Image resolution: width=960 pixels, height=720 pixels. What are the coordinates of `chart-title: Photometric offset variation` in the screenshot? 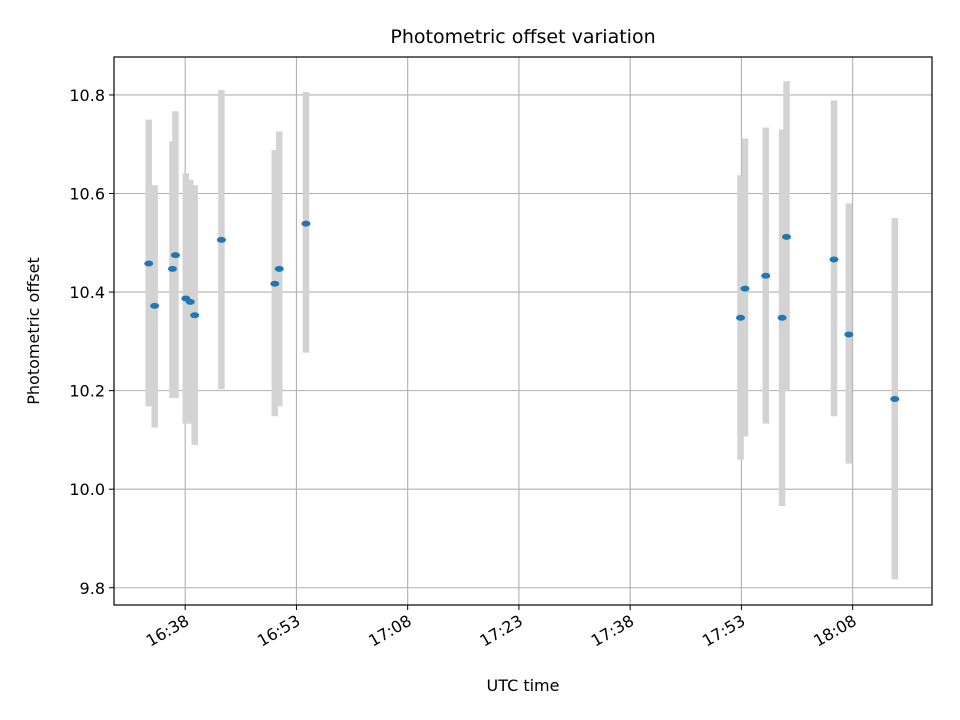 It's located at (522, 37).